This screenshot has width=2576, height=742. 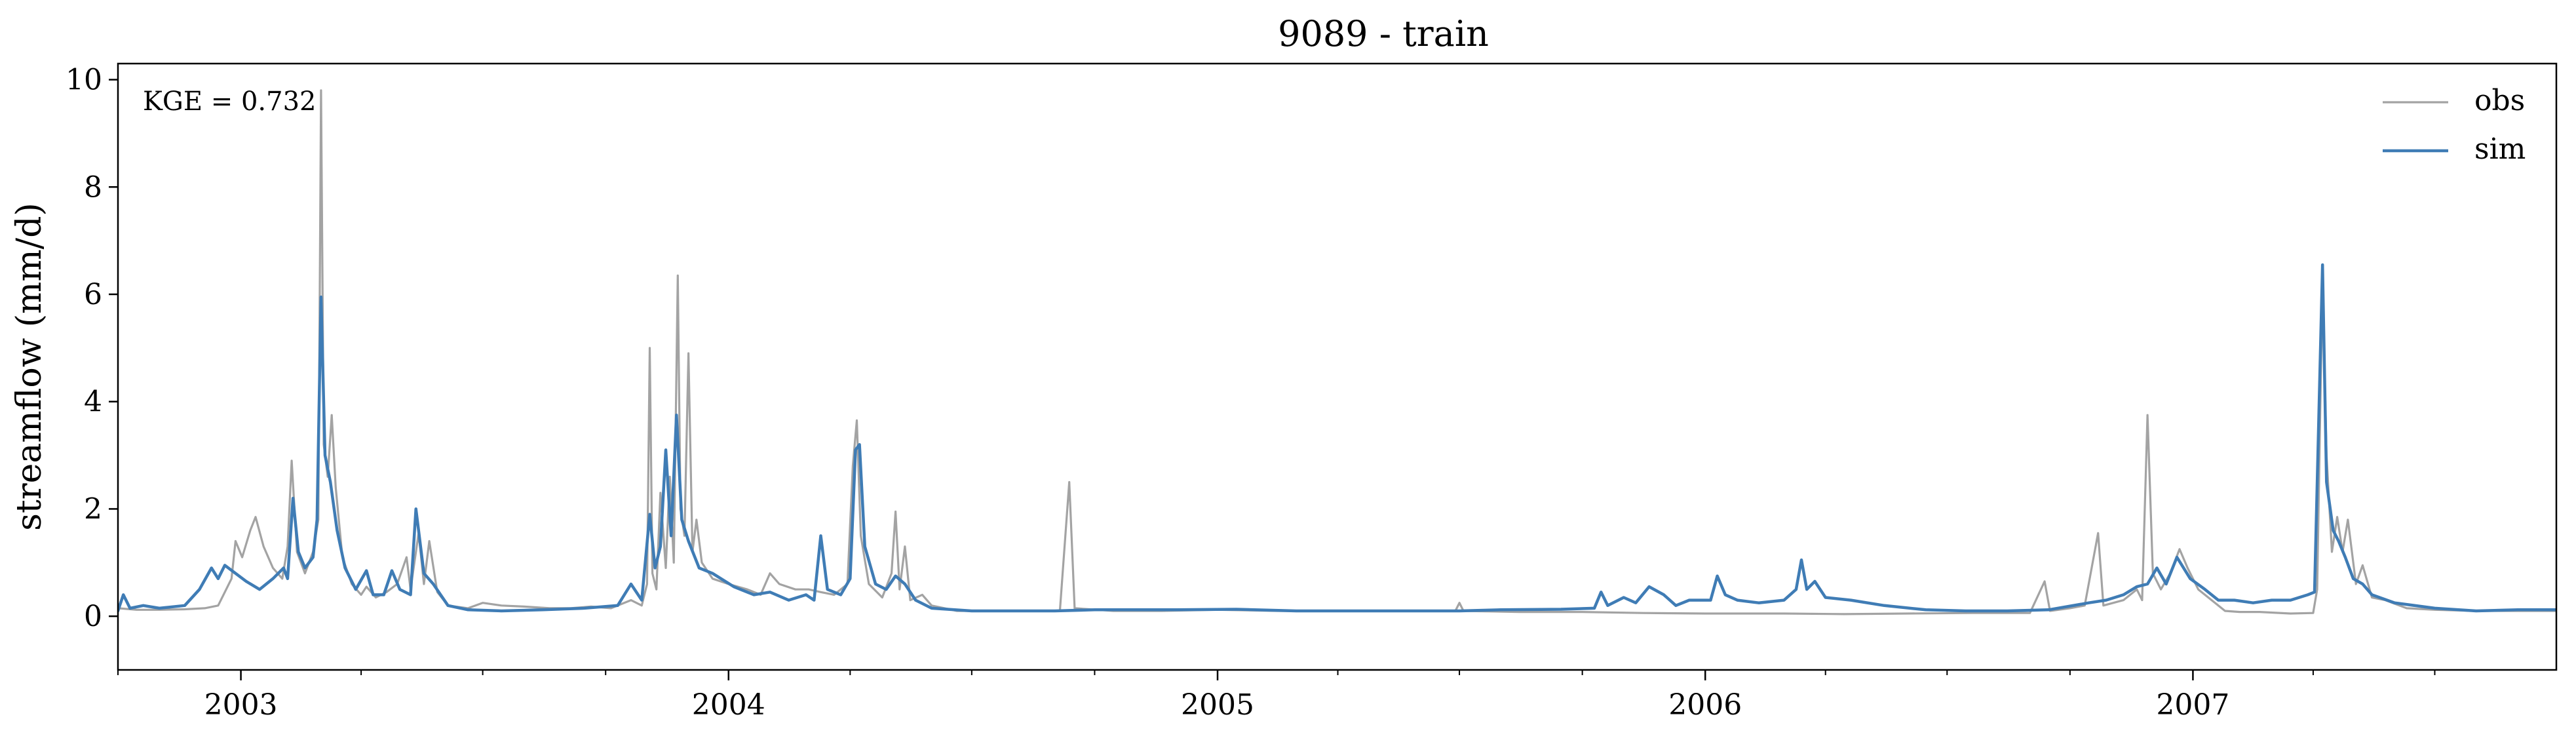 What do you see at coordinates (1217, 705) in the screenshot?
I see `x-tick-label: 2005` at bounding box center [1217, 705].